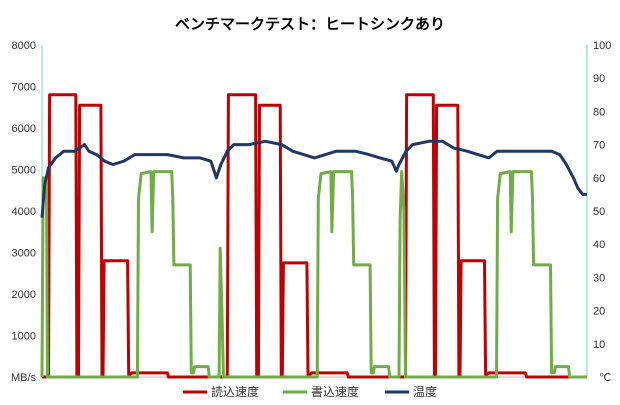  What do you see at coordinates (24, 254) in the screenshot?
I see `left-tick-label: 3000` at bounding box center [24, 254].